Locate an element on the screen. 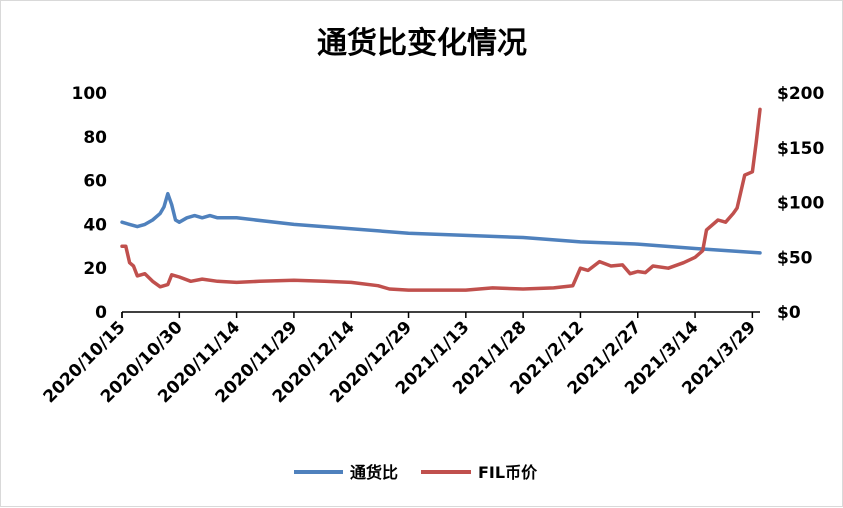 This screenshot has height=508, width=843. series-line-currency-ratio is located at coordinates (441, 223).